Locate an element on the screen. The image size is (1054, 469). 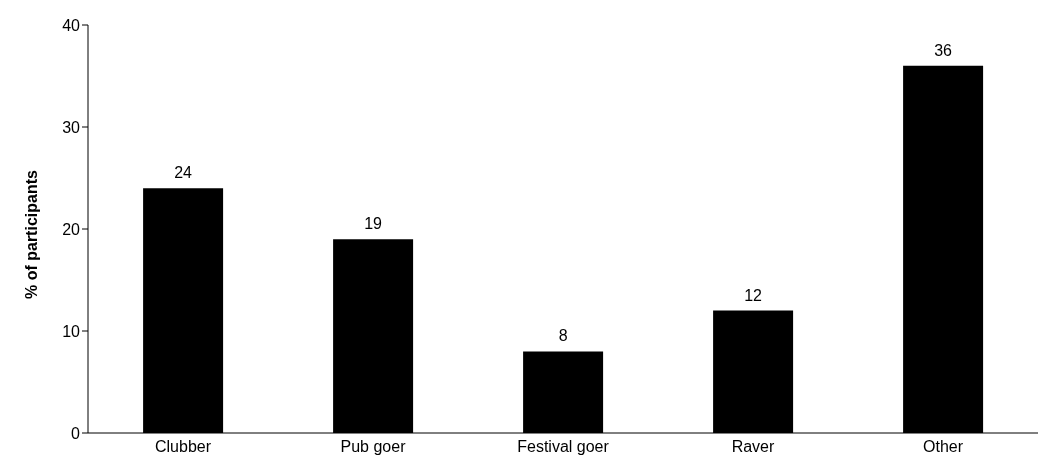
x-tick-label: Pub goer is located at coordinates (373, 447).